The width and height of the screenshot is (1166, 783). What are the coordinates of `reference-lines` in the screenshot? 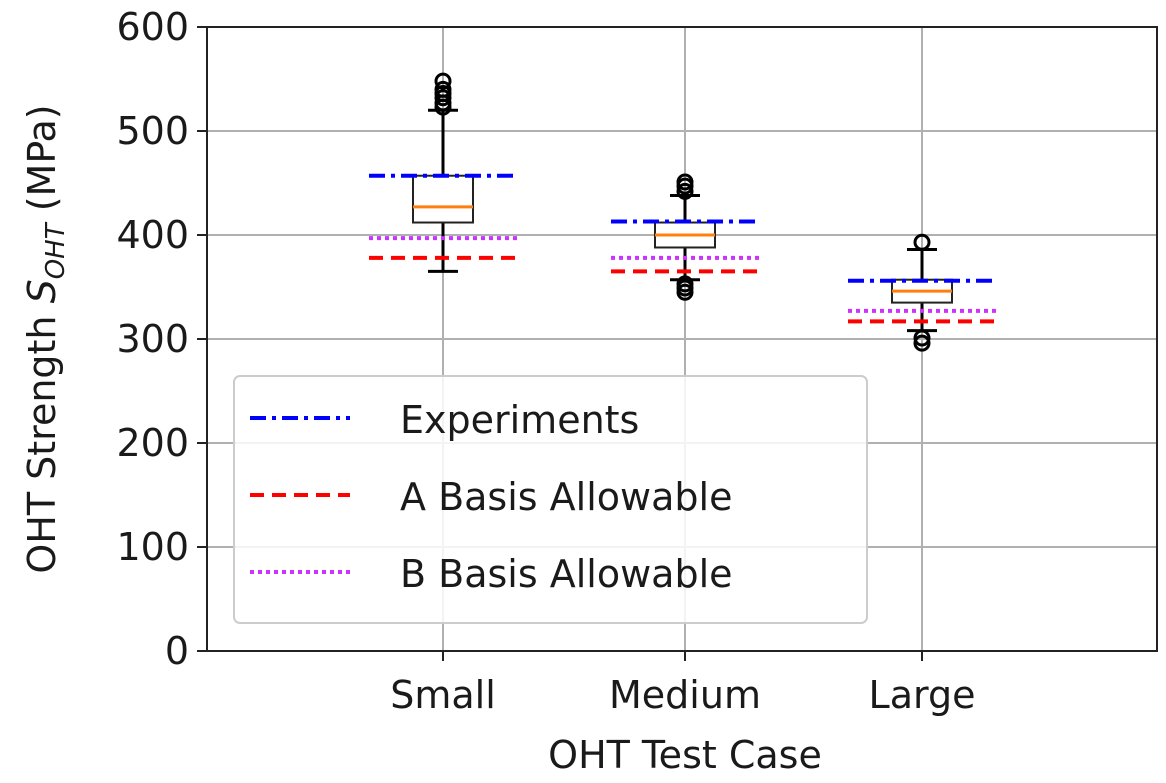 It's located at (682, 248).